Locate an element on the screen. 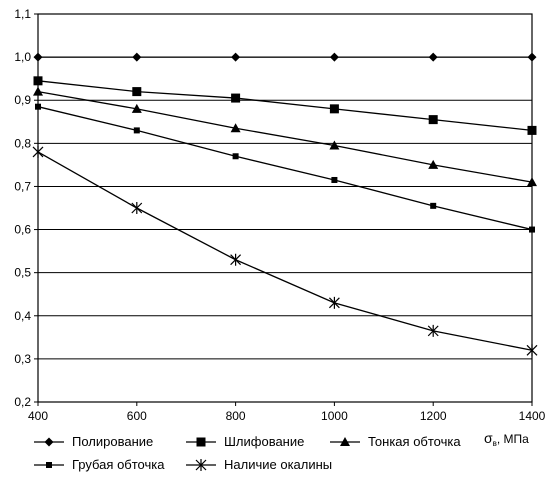 This screenshot has height=485, width=552. x-tick-label-3: 1000 is located at coordinates (334, 416).